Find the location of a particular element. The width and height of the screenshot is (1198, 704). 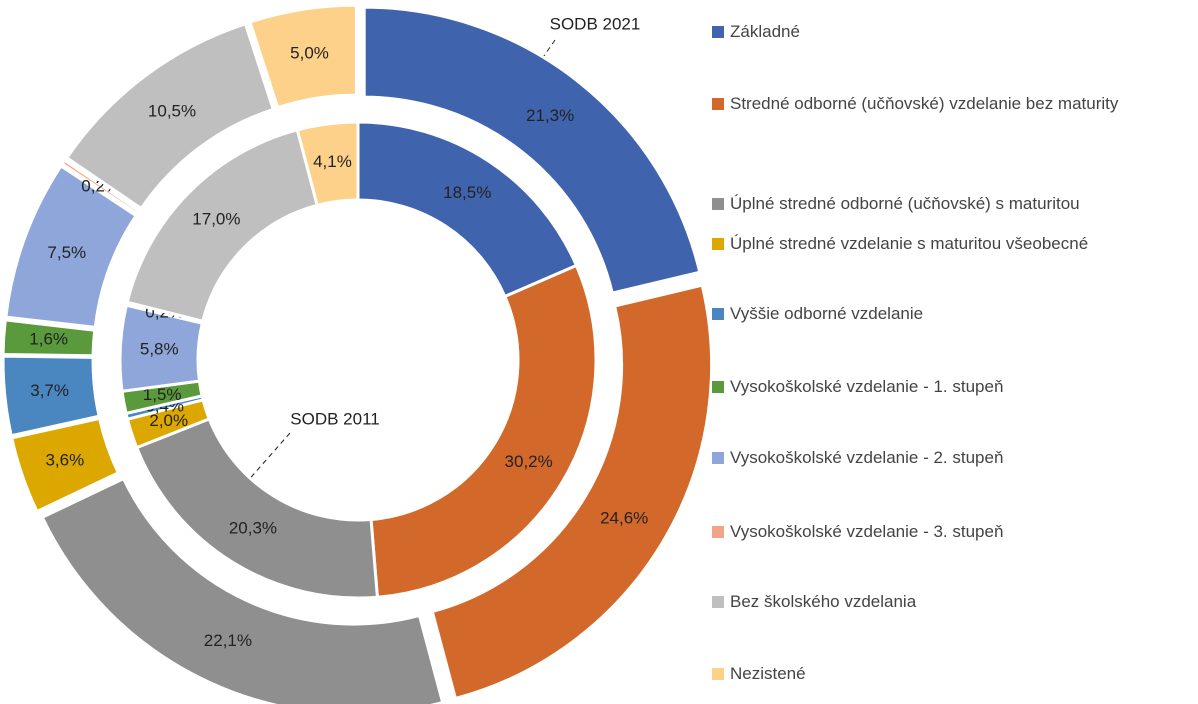

series-label: SODB 2011 is located at coordinates (334, 418).